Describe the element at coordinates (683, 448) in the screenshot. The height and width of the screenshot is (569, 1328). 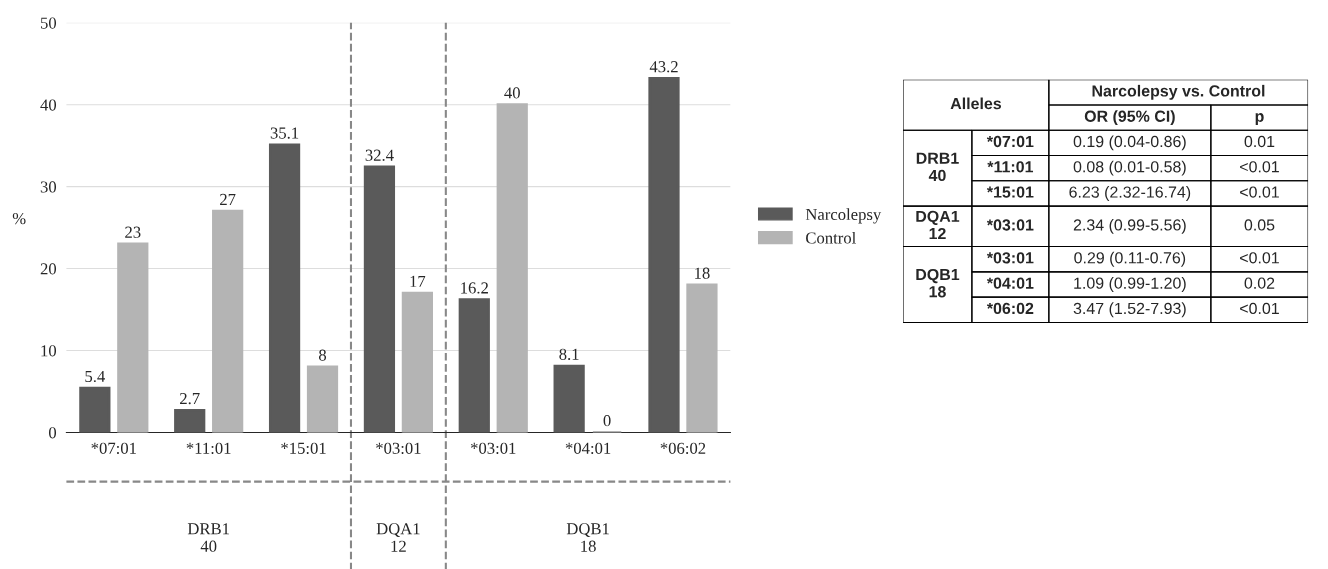
I see `x-tick-label: *06:02` at that location.